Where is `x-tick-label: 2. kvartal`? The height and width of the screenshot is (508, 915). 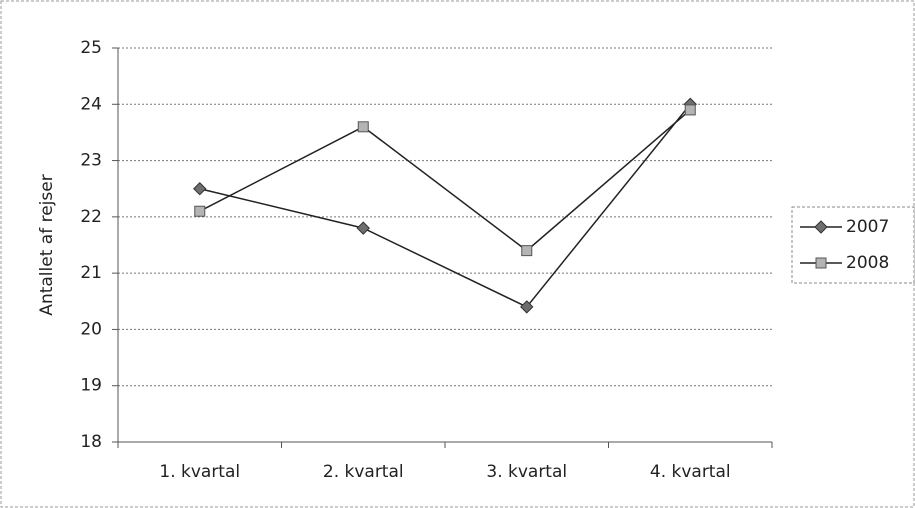
x-tick-label: 2. kvartal is located at coordinates (363, 472).